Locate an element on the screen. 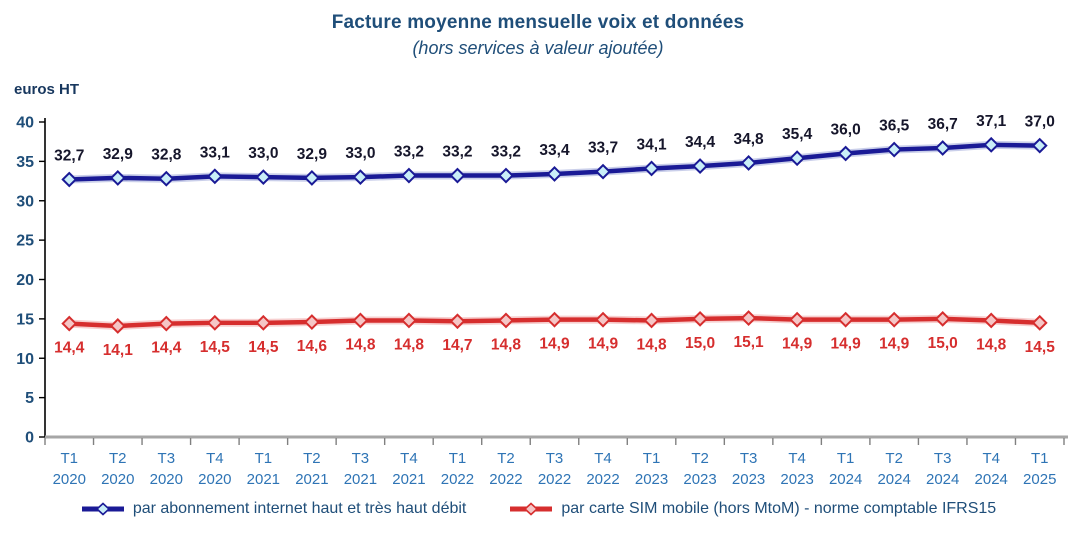 The height and width of the screenshot is (536, 1076). y-tick-label: 5 is located at coordinates (29, 398).